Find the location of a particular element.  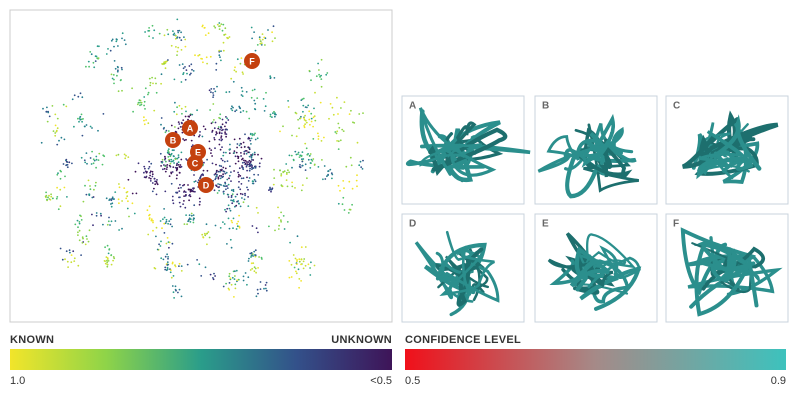

confidence-max-label: 0.9 is located at coordinates (778, 381).